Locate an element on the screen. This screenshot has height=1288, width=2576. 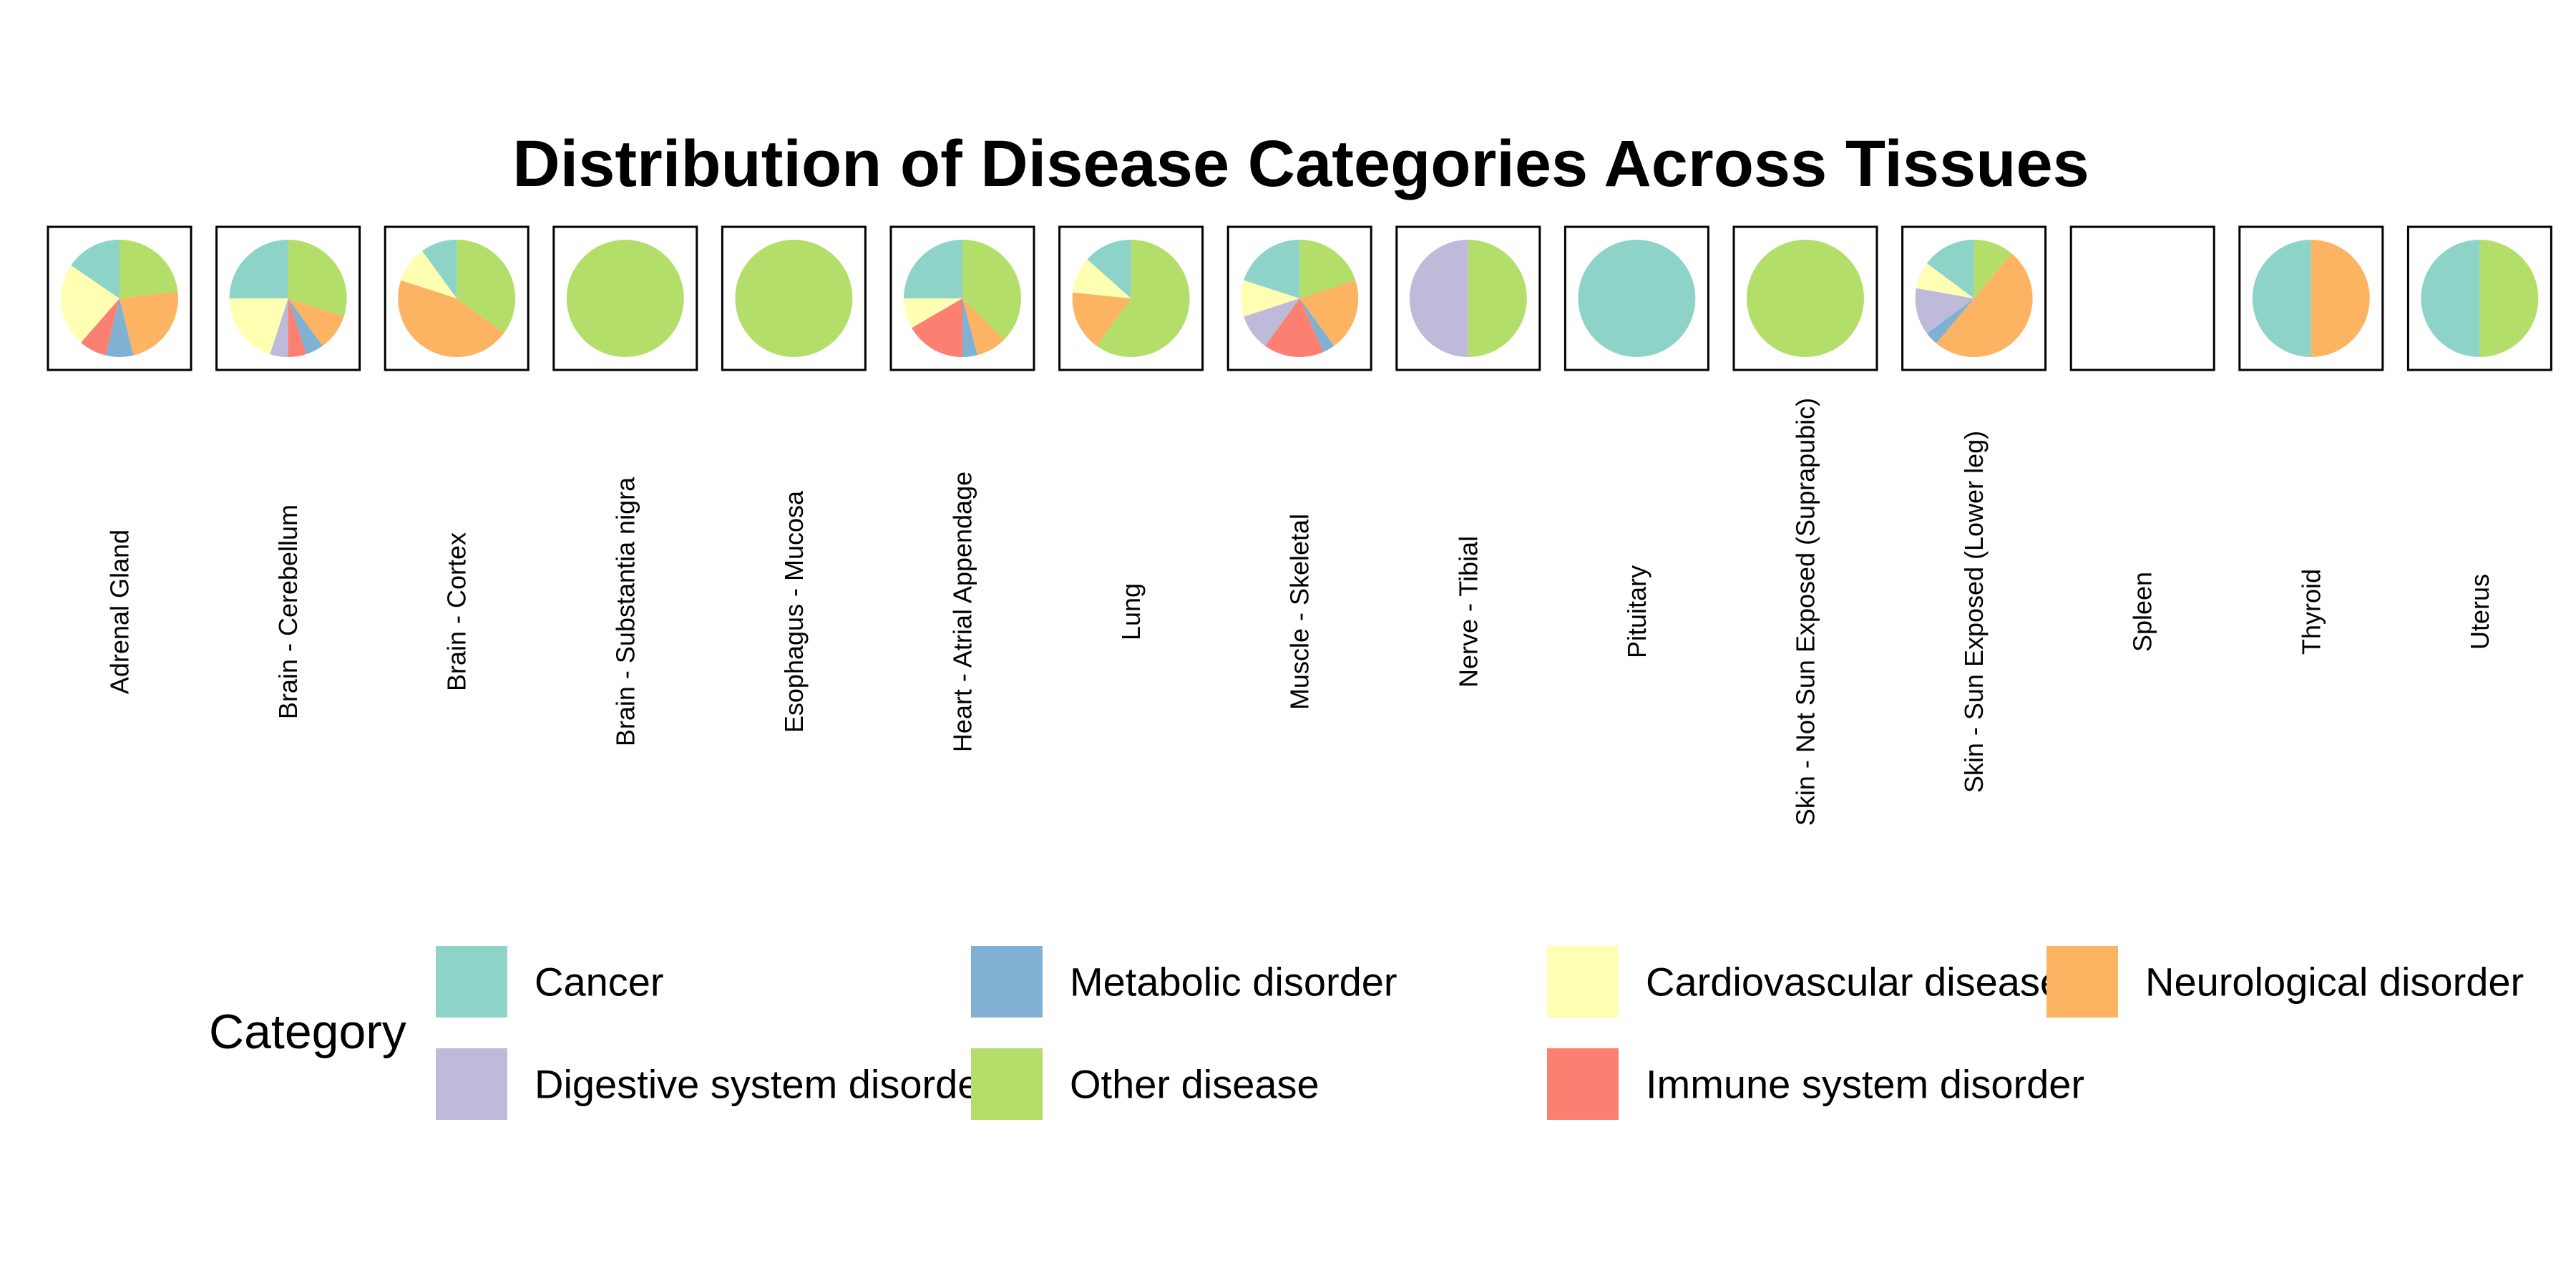
panel-skin-sun-exposed-lower-leg: Skin - Sun Exposed (Lower leg) is located at coordinates (1974, 509).